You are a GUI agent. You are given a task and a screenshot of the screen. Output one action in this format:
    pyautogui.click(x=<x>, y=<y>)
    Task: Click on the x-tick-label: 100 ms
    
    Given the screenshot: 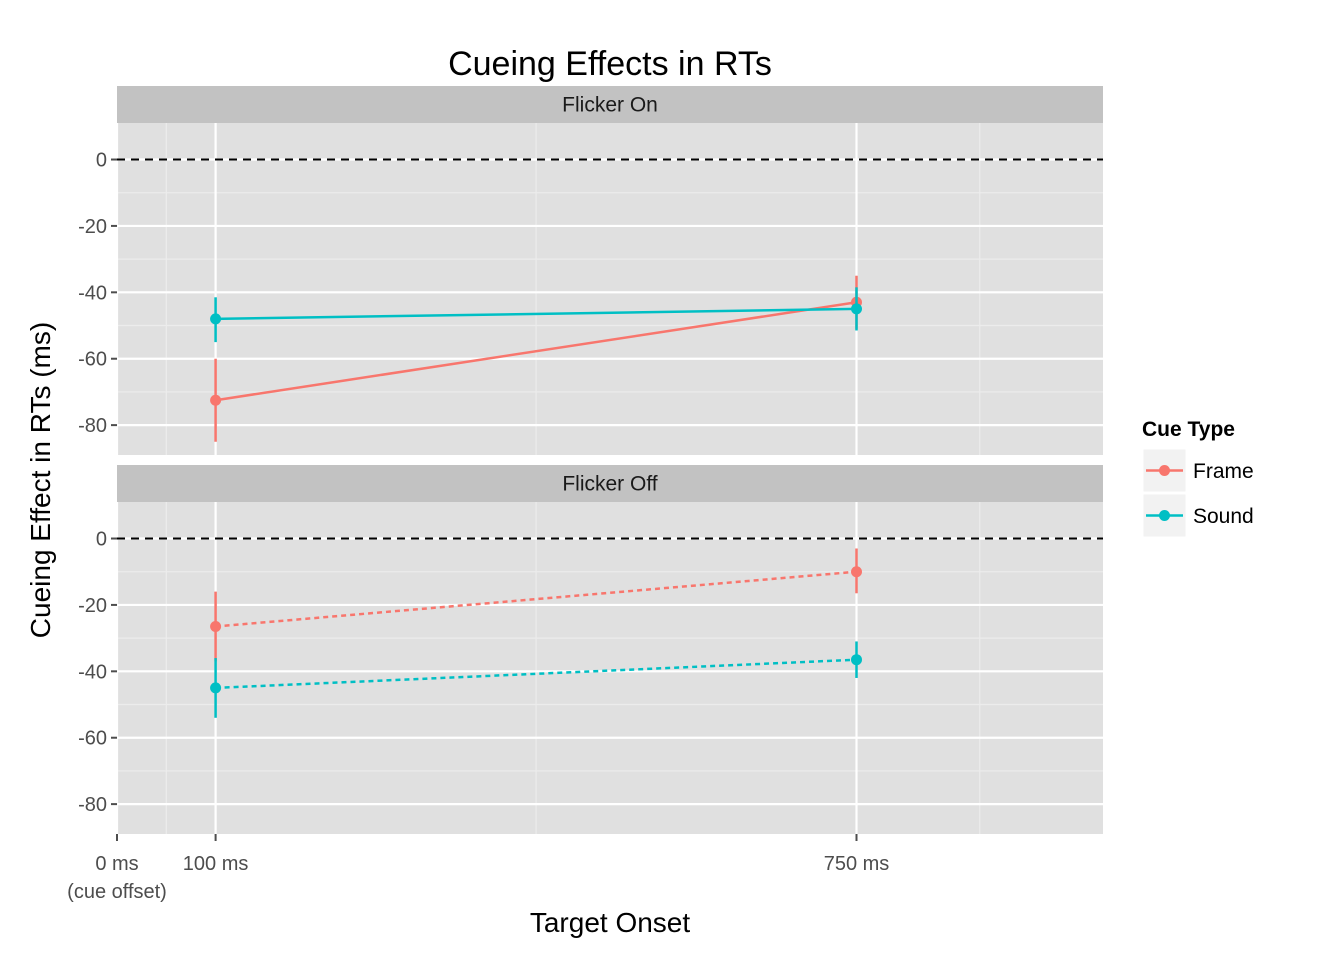 What is the action you would take?
    pyautogui.click(x=216, y=864)
    